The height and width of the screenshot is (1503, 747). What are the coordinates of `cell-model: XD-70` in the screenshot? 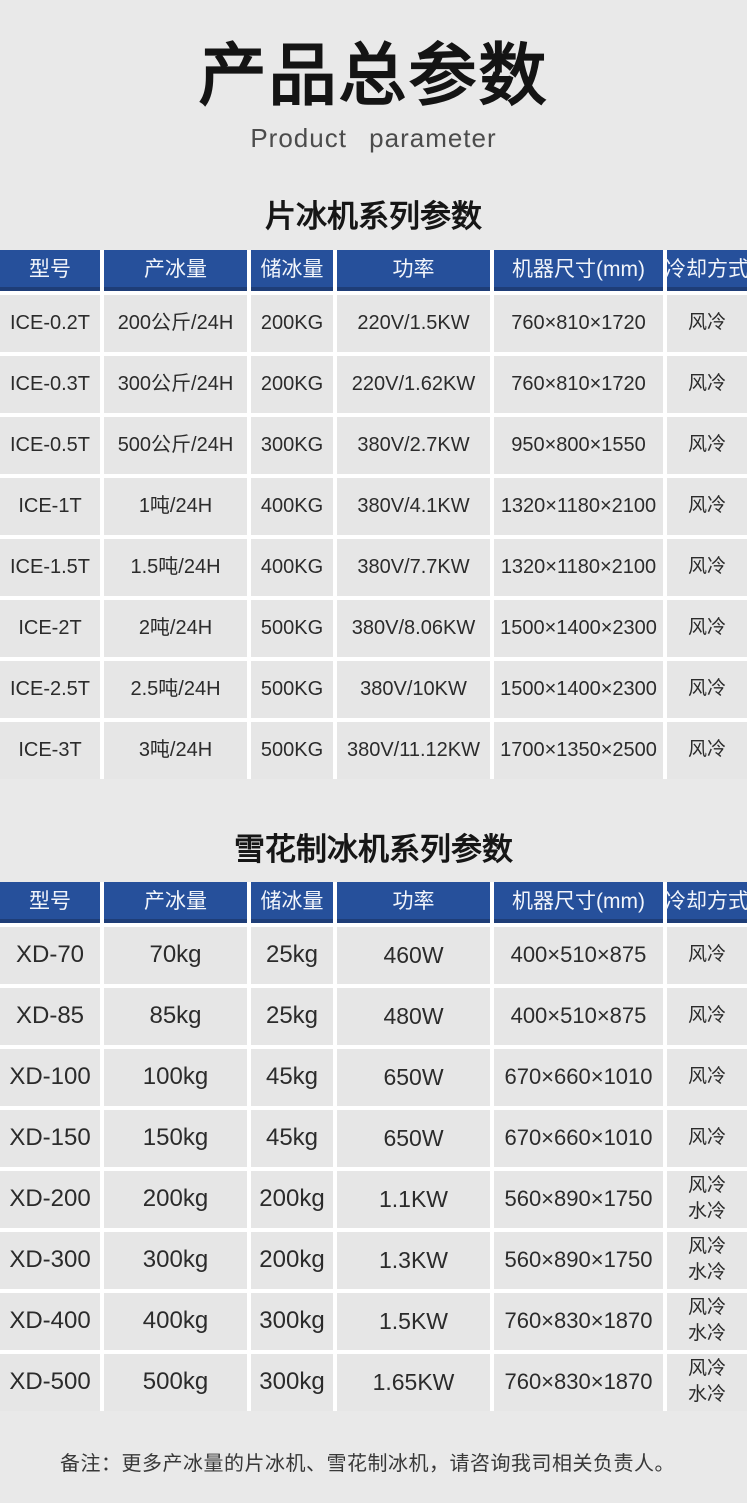 It's located at (50, 955).